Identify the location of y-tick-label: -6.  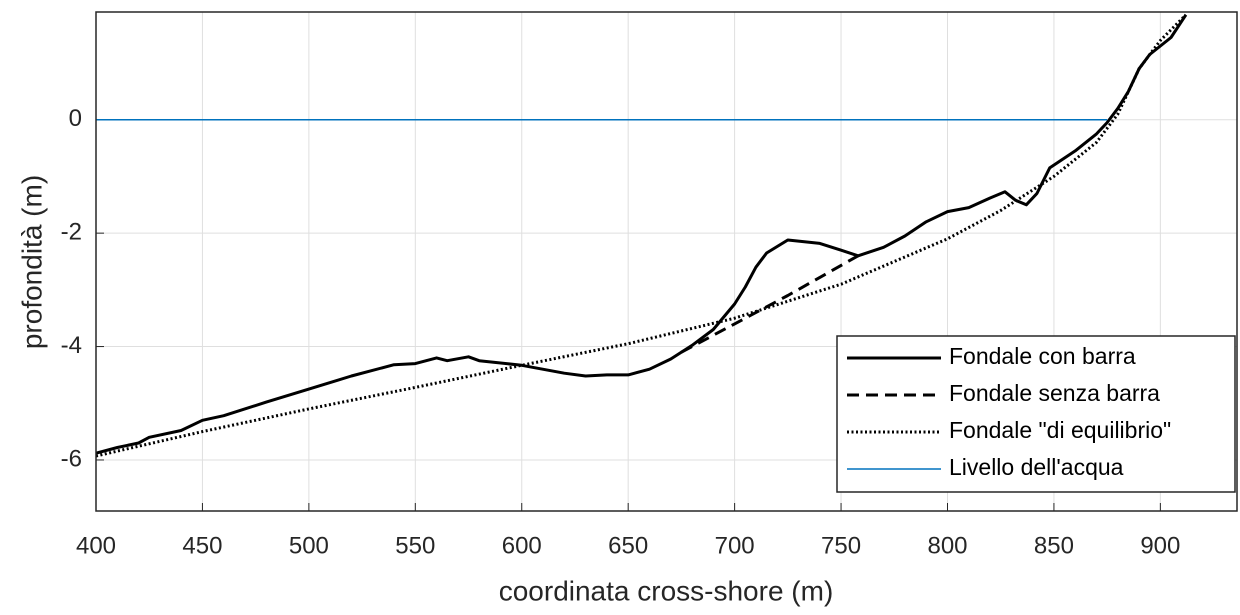
(71, 458).